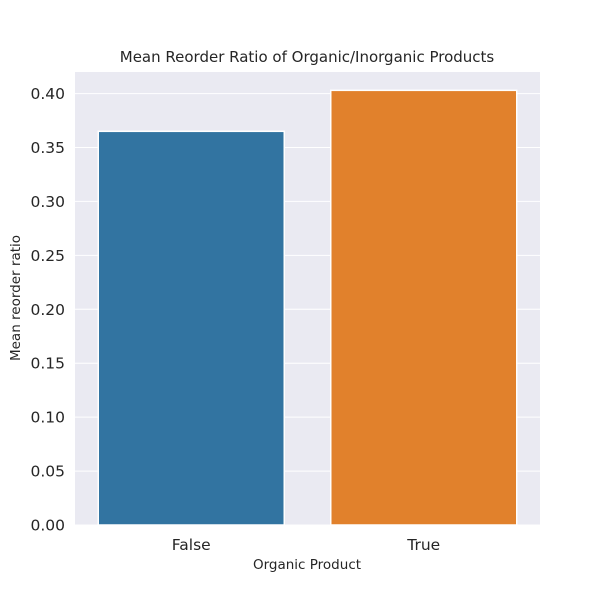 The image size is (600, 600). I want to click on x-axis-label: Organic Product, so click(307, 565).